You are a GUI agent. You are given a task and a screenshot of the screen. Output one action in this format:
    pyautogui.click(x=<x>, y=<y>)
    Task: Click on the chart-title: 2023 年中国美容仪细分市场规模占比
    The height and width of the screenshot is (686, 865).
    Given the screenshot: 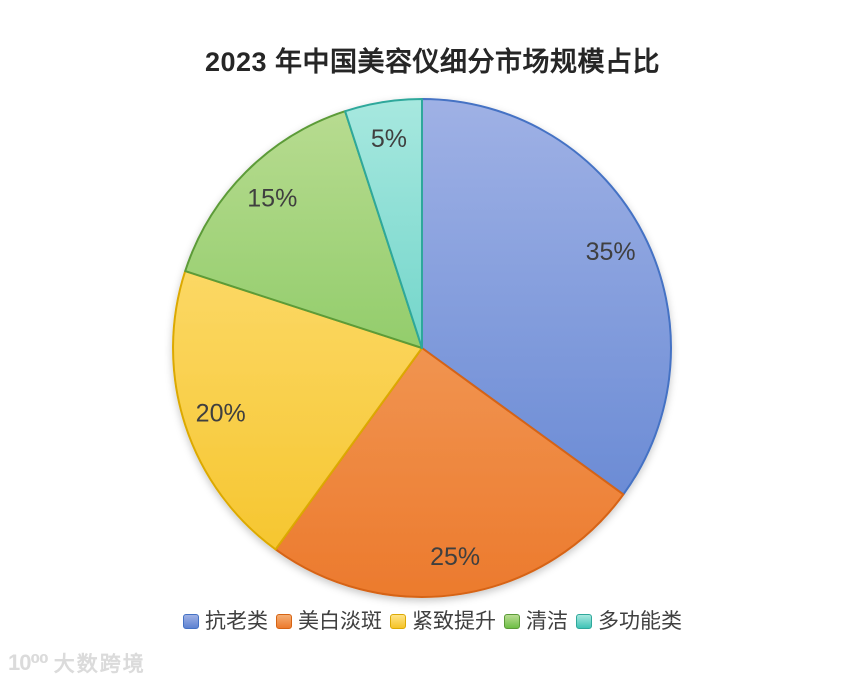 What is the action you would take?
    pyautogui.click(x=432, y=62)
    